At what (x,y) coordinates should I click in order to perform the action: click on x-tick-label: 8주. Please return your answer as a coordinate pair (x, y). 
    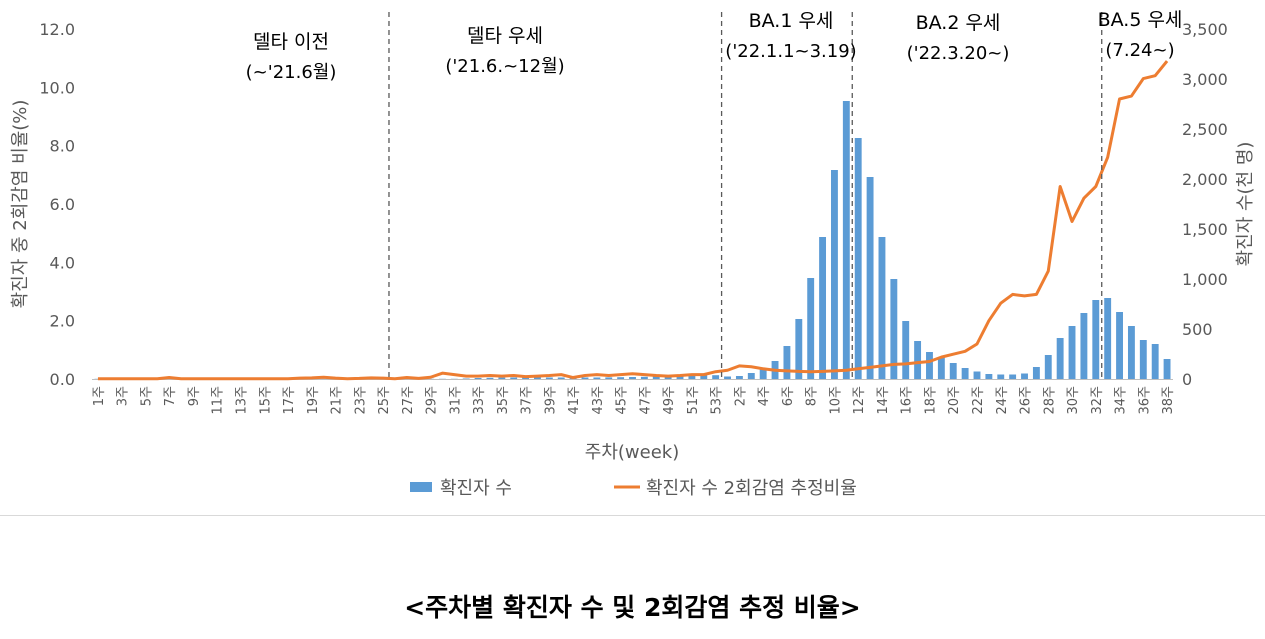
    Looking at the image, I should click on (812, 396).